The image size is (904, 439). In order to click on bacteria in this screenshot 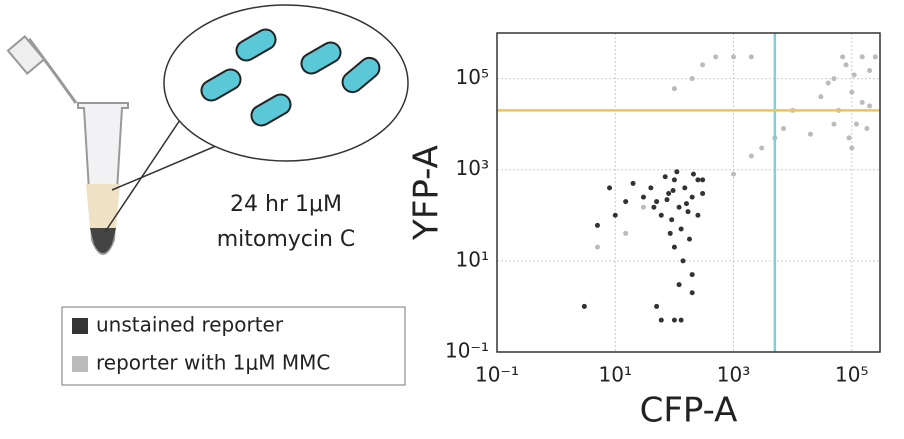, I will do `click(290, 77)`.